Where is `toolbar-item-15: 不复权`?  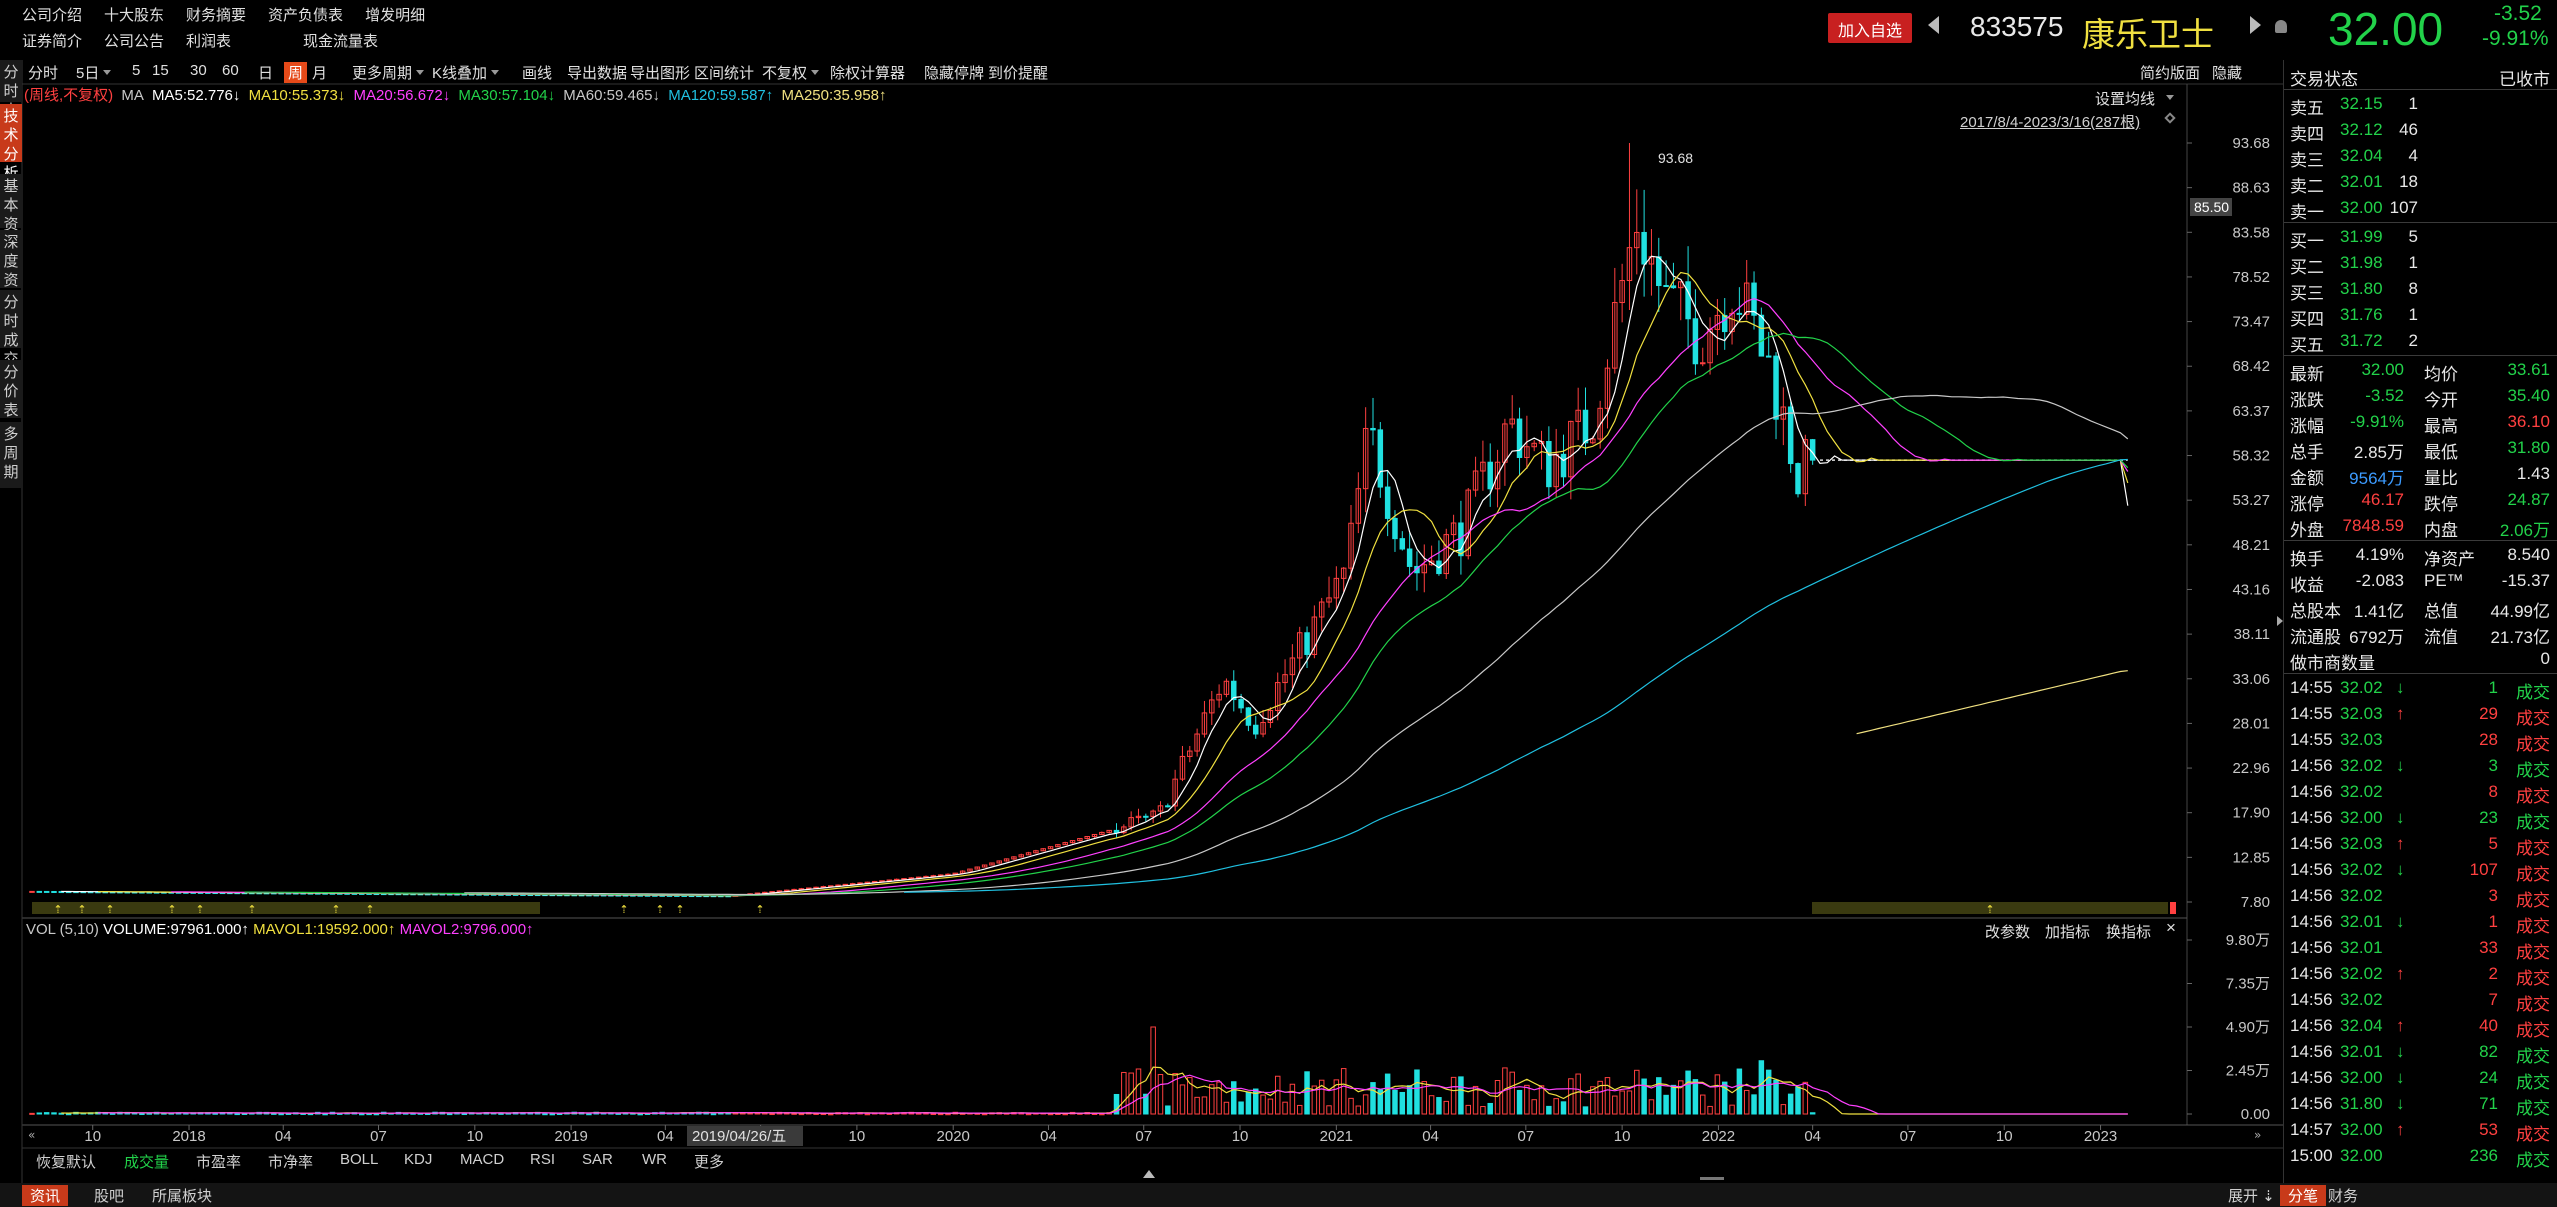 toolbar-item-15: 不复权 is located at coordinates (791, 72).